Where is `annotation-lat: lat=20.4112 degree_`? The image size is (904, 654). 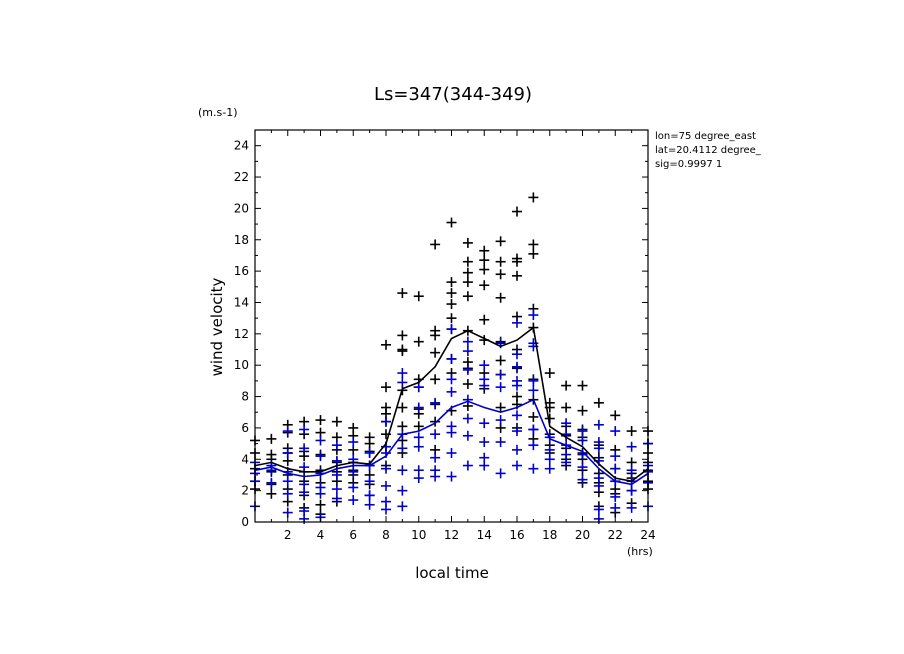 annotation-lat: lat=20.4112 degree_ is located at coordinates (708, 150).